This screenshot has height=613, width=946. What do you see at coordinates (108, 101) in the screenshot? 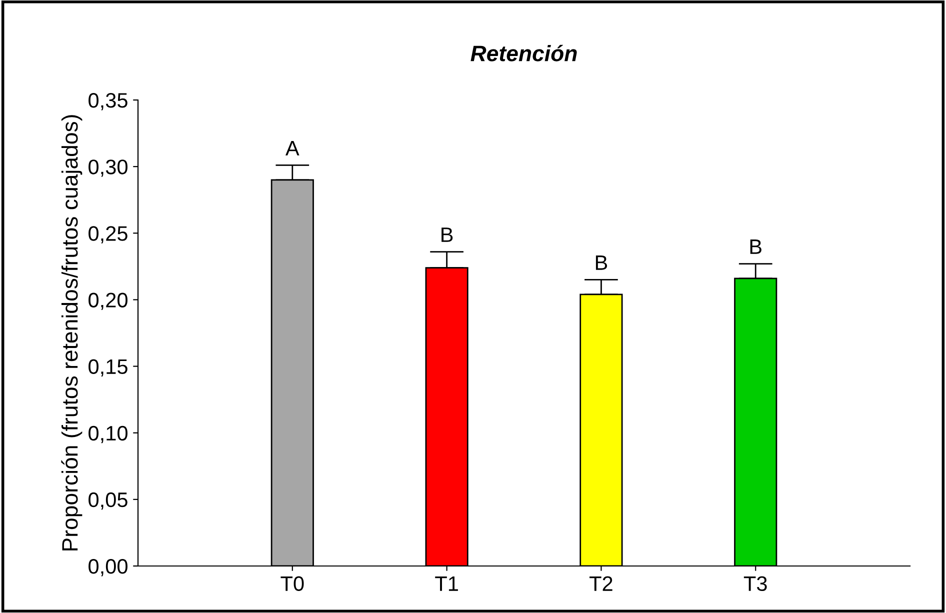
I see `y-tick-label: 0,35` at bounding box center [108, 101].